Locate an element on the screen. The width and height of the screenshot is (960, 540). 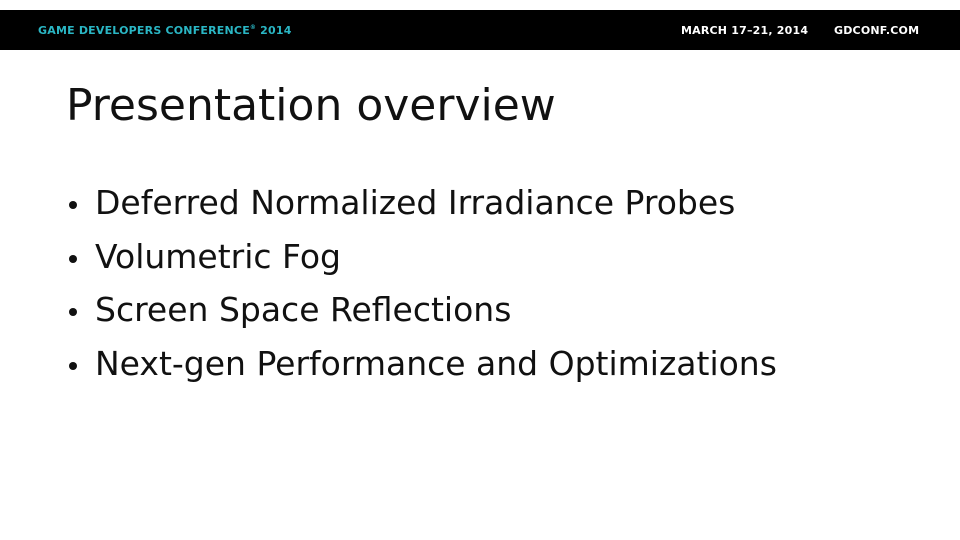
slide-title: Presentation overview is located at coordinates (311, 105).